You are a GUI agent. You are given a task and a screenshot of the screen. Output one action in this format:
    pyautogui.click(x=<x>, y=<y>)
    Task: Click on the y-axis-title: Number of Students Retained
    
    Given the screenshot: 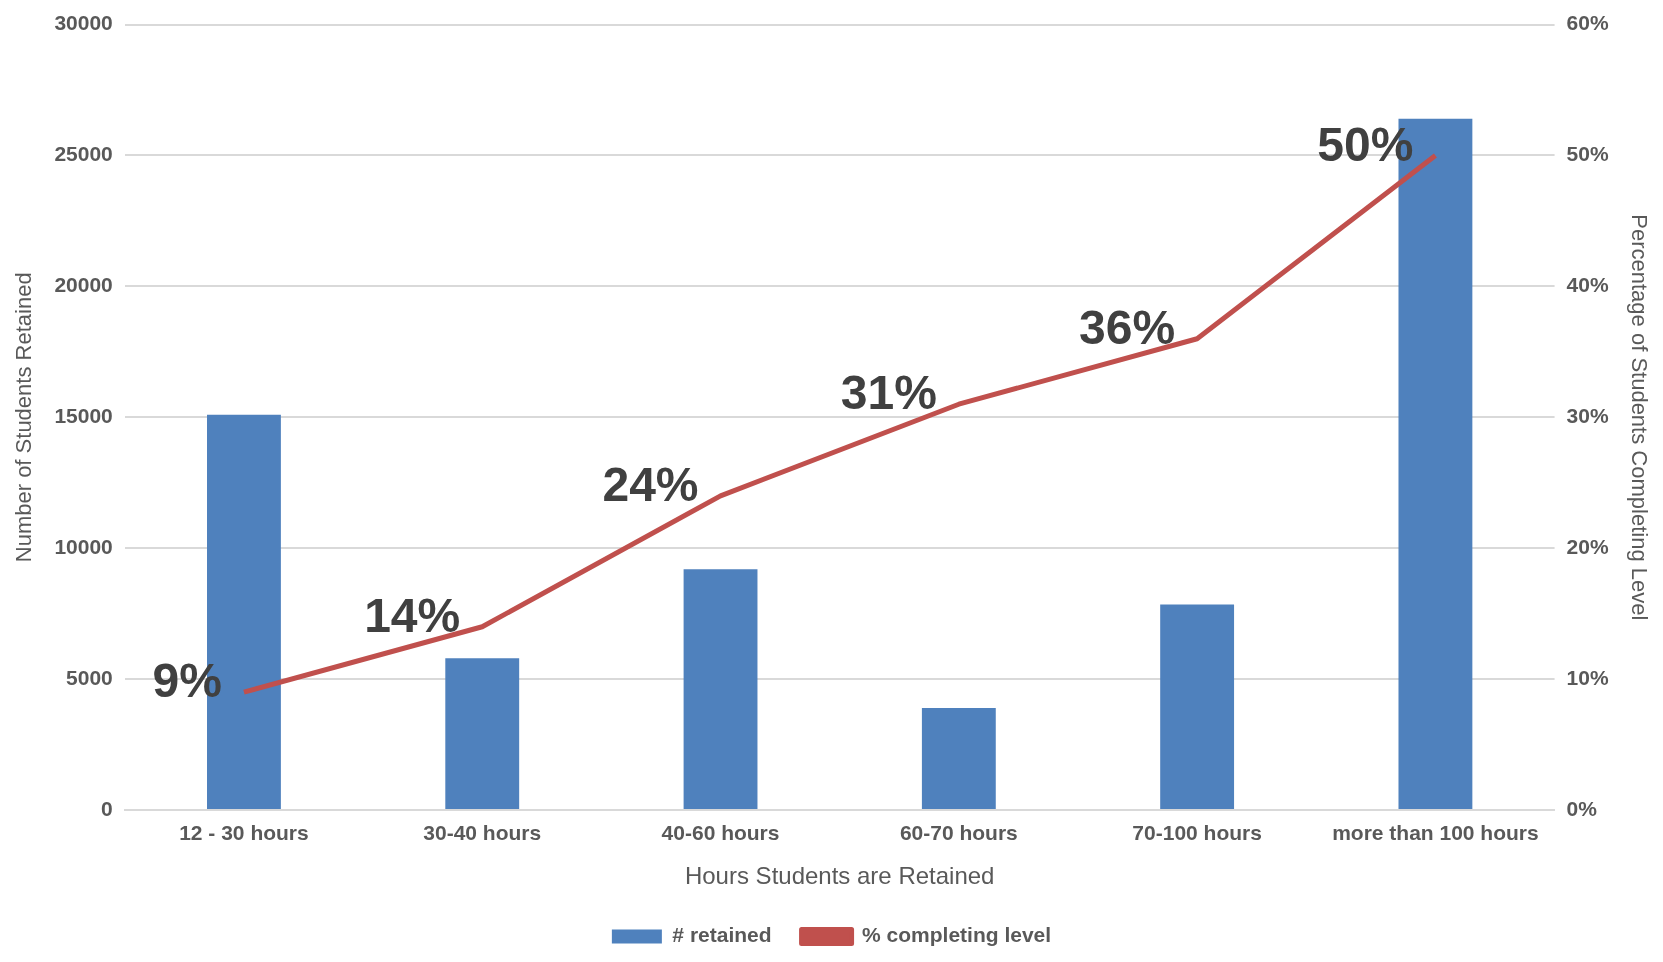 What is the action you would take?
    pyautogui.click(x=24, y=417)
    